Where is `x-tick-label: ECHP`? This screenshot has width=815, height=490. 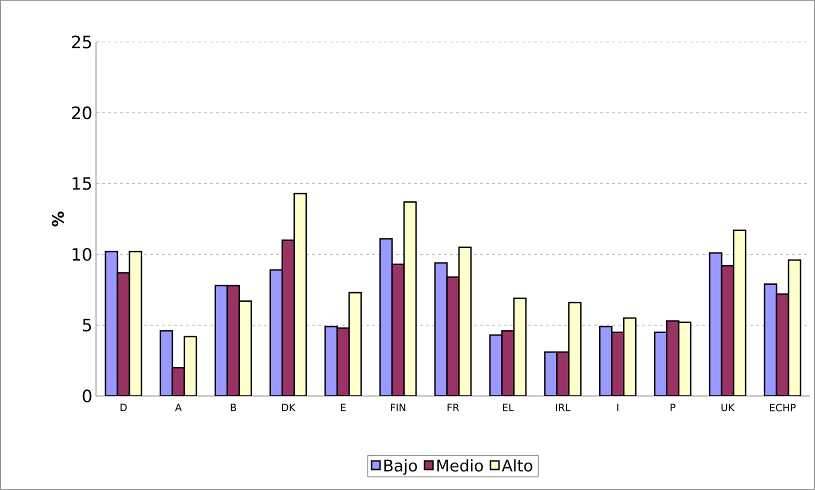
x-tick-label: ECHP is located at coordinates (783, 408).